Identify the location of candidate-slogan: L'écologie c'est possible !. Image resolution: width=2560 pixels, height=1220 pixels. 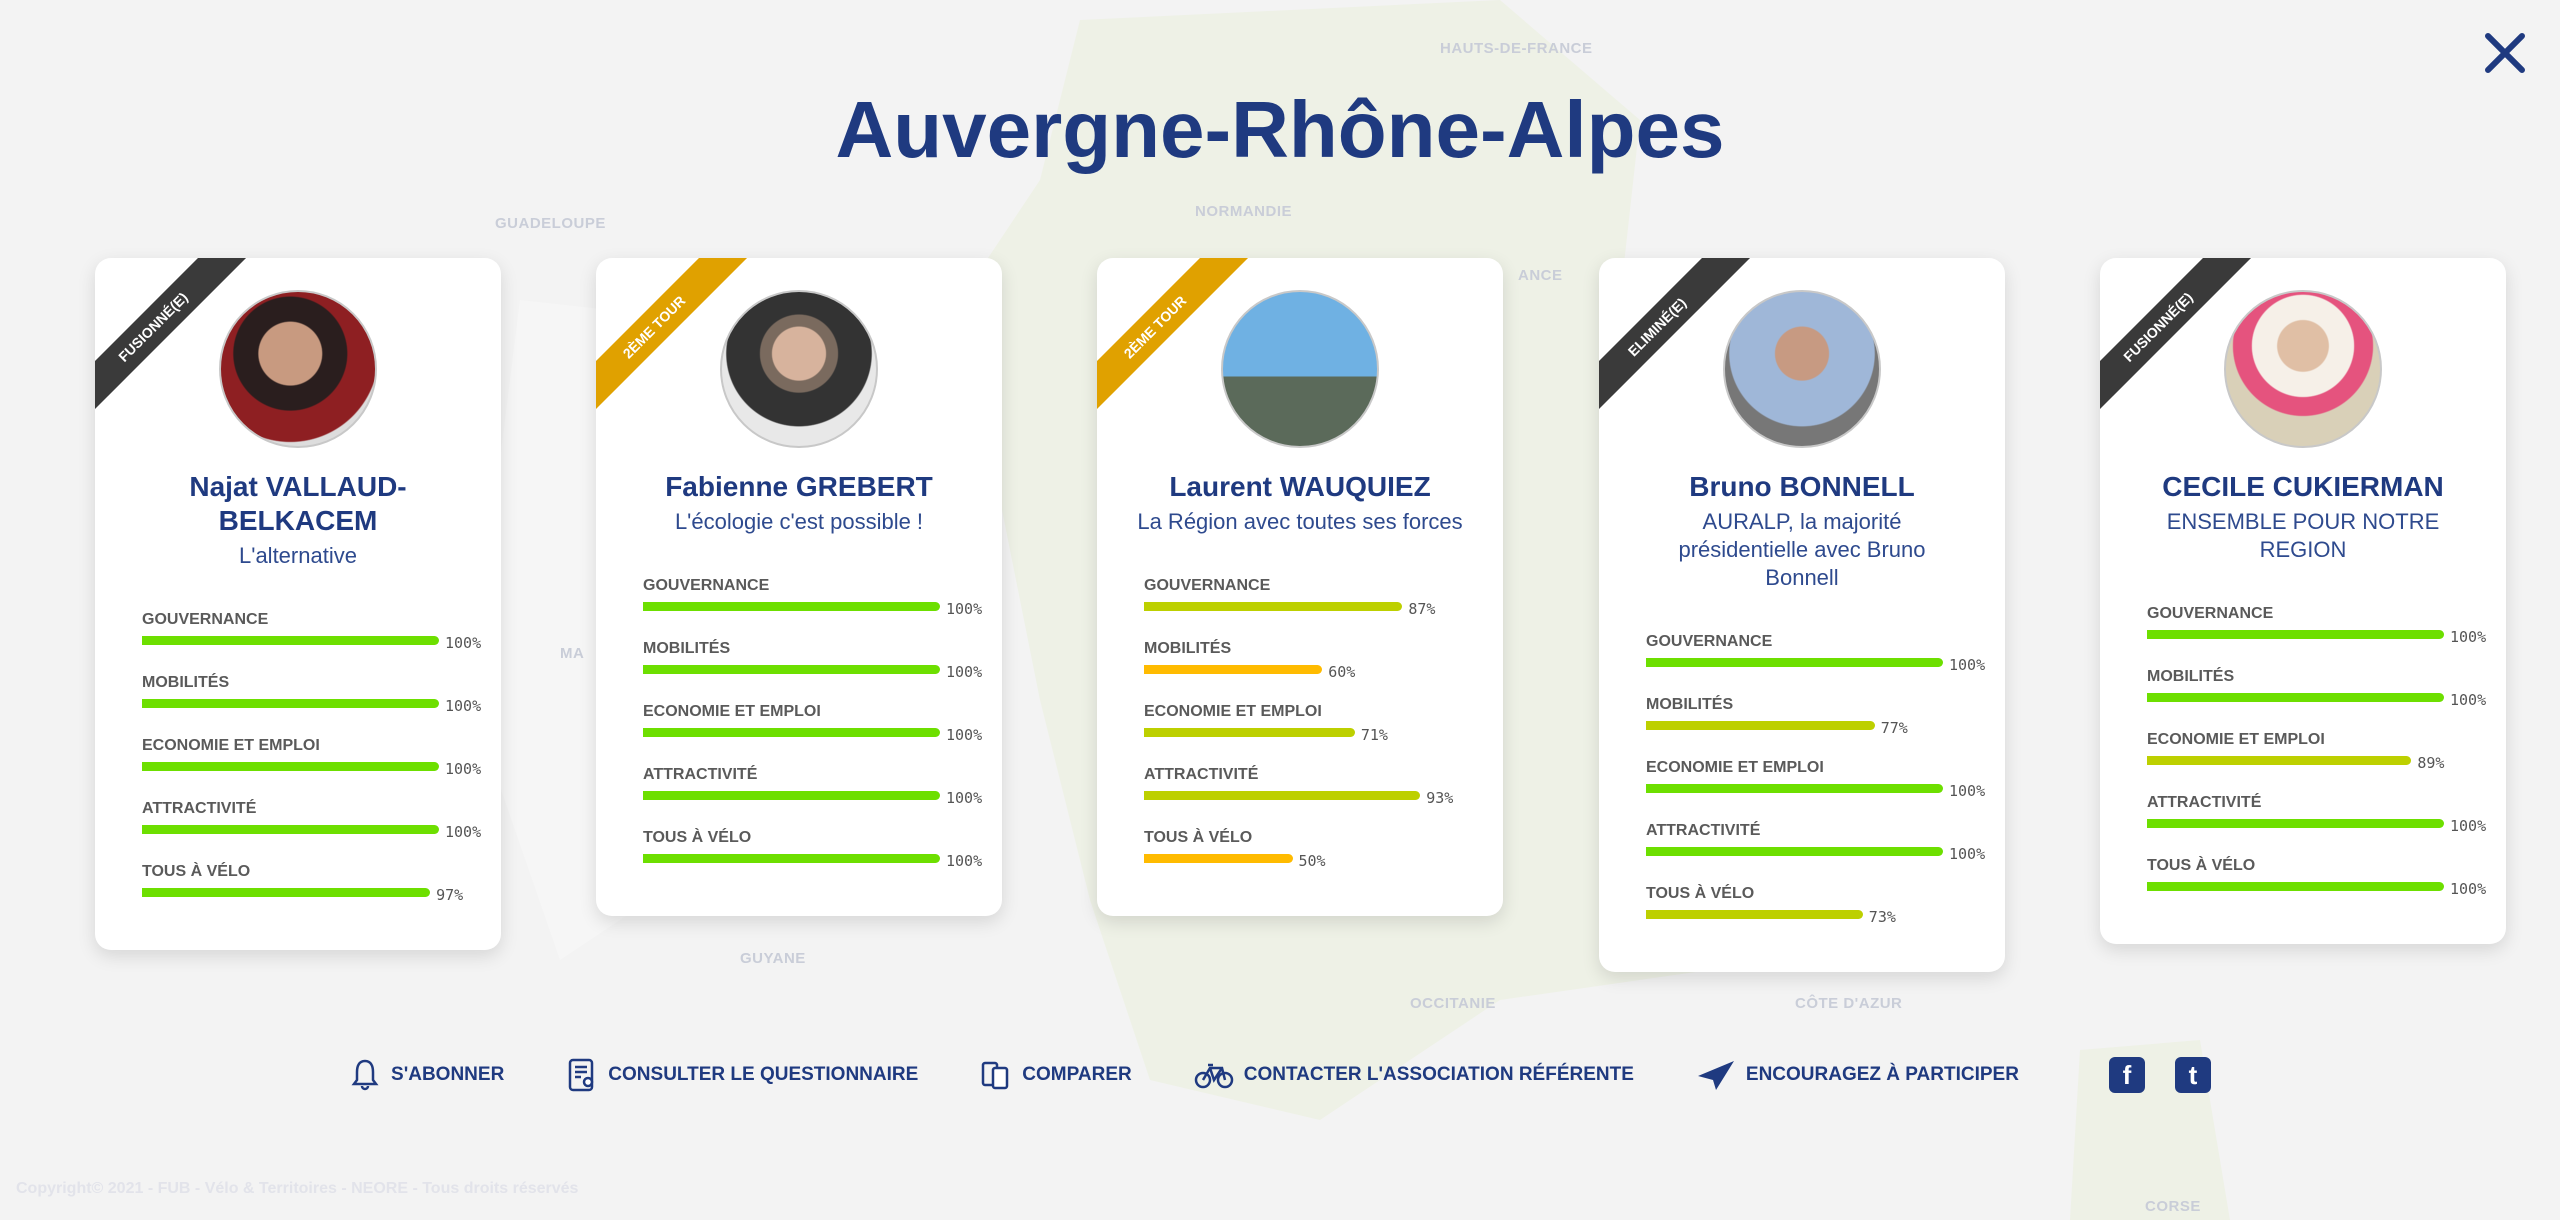
(799, 521).